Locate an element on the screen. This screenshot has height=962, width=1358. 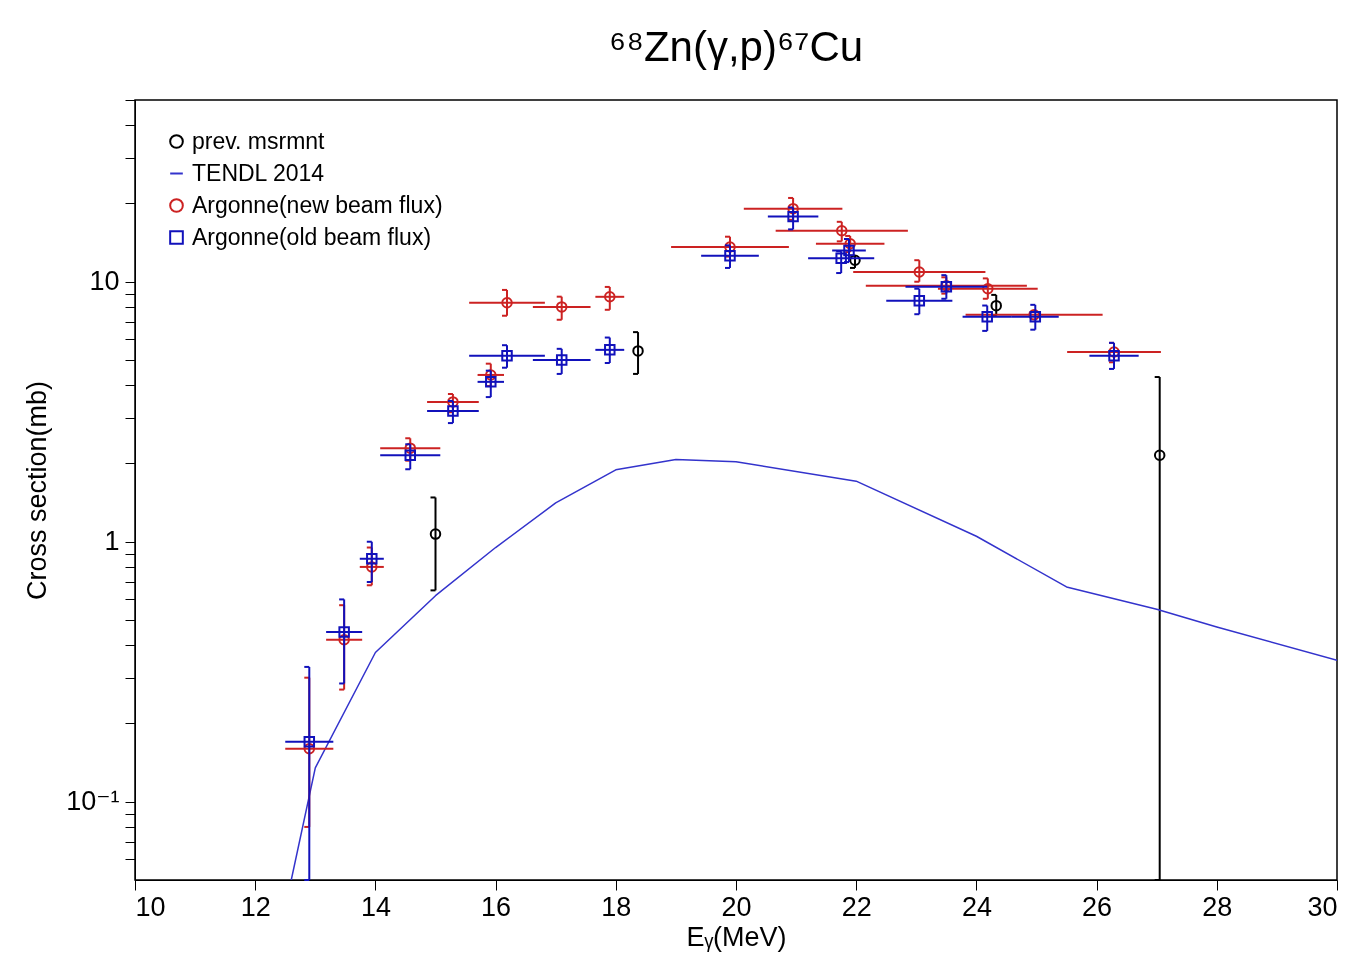
x-tick-label: 28 is located at coordinates (1217, 906).